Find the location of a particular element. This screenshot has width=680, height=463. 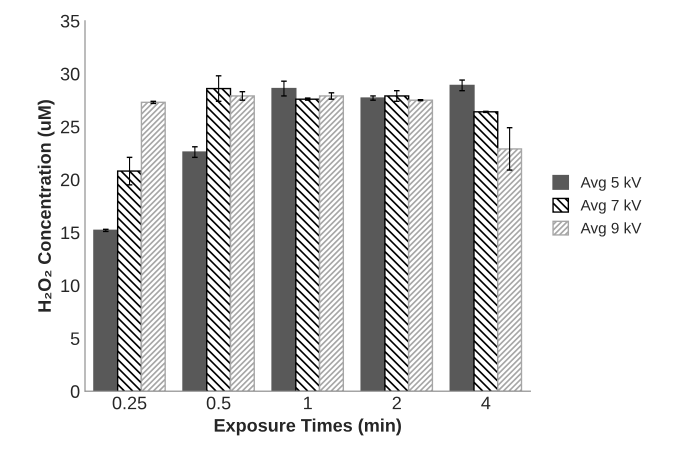

y-tick-label: 20 is located at coordinates (70, 180).